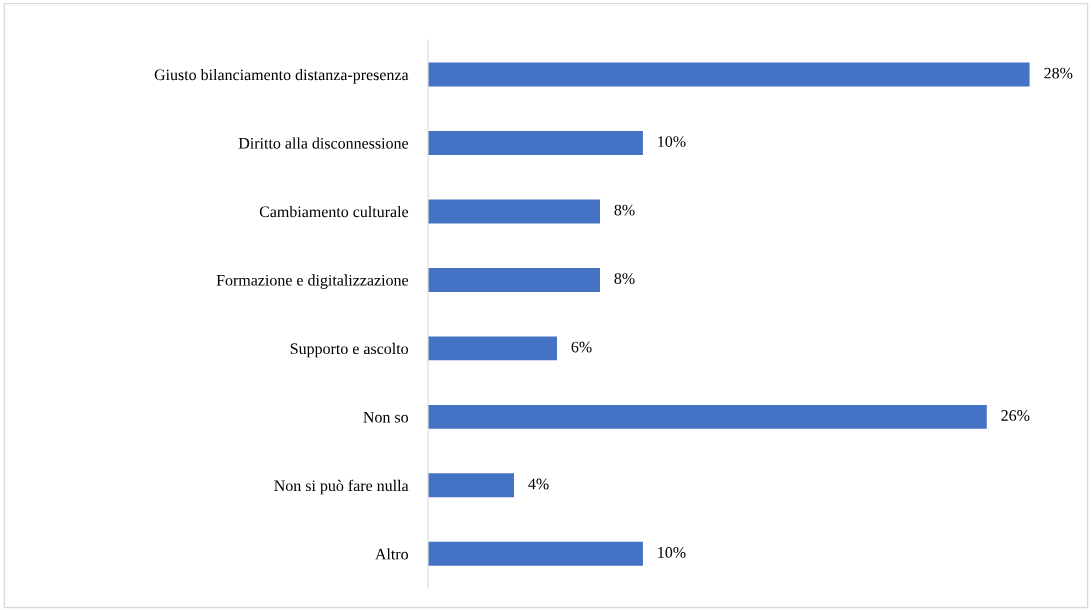 This screenshot has height=610, width=1092. What do you see at coordinates (386, 417) in the screenshot?
I see `y-tick-label: Non so` at bounding box center [386, 417].